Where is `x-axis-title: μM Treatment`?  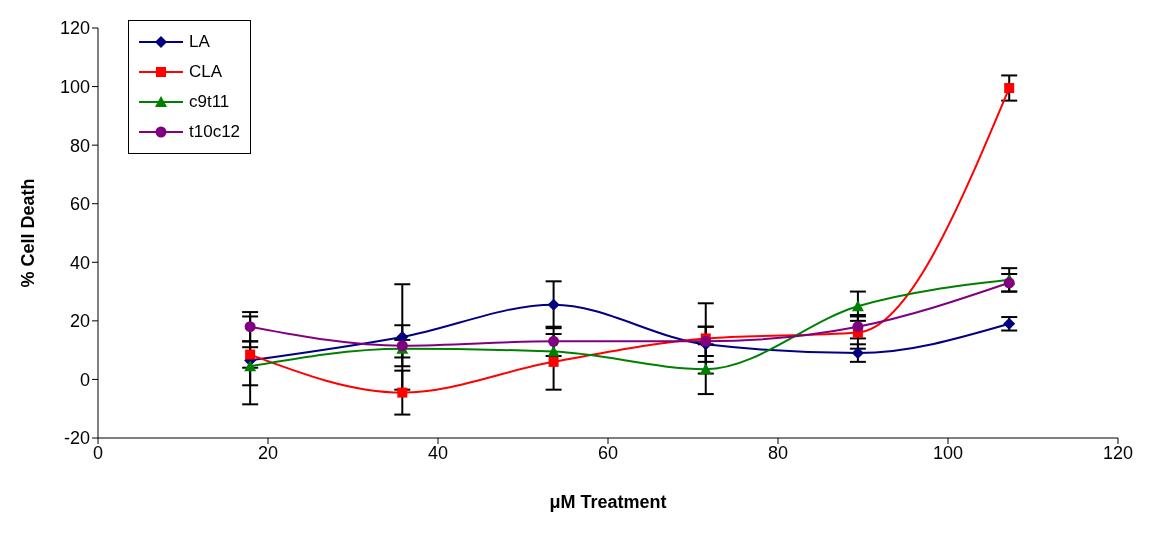
x-axis-title: μM Treatment is located at coordinates (608, 502).